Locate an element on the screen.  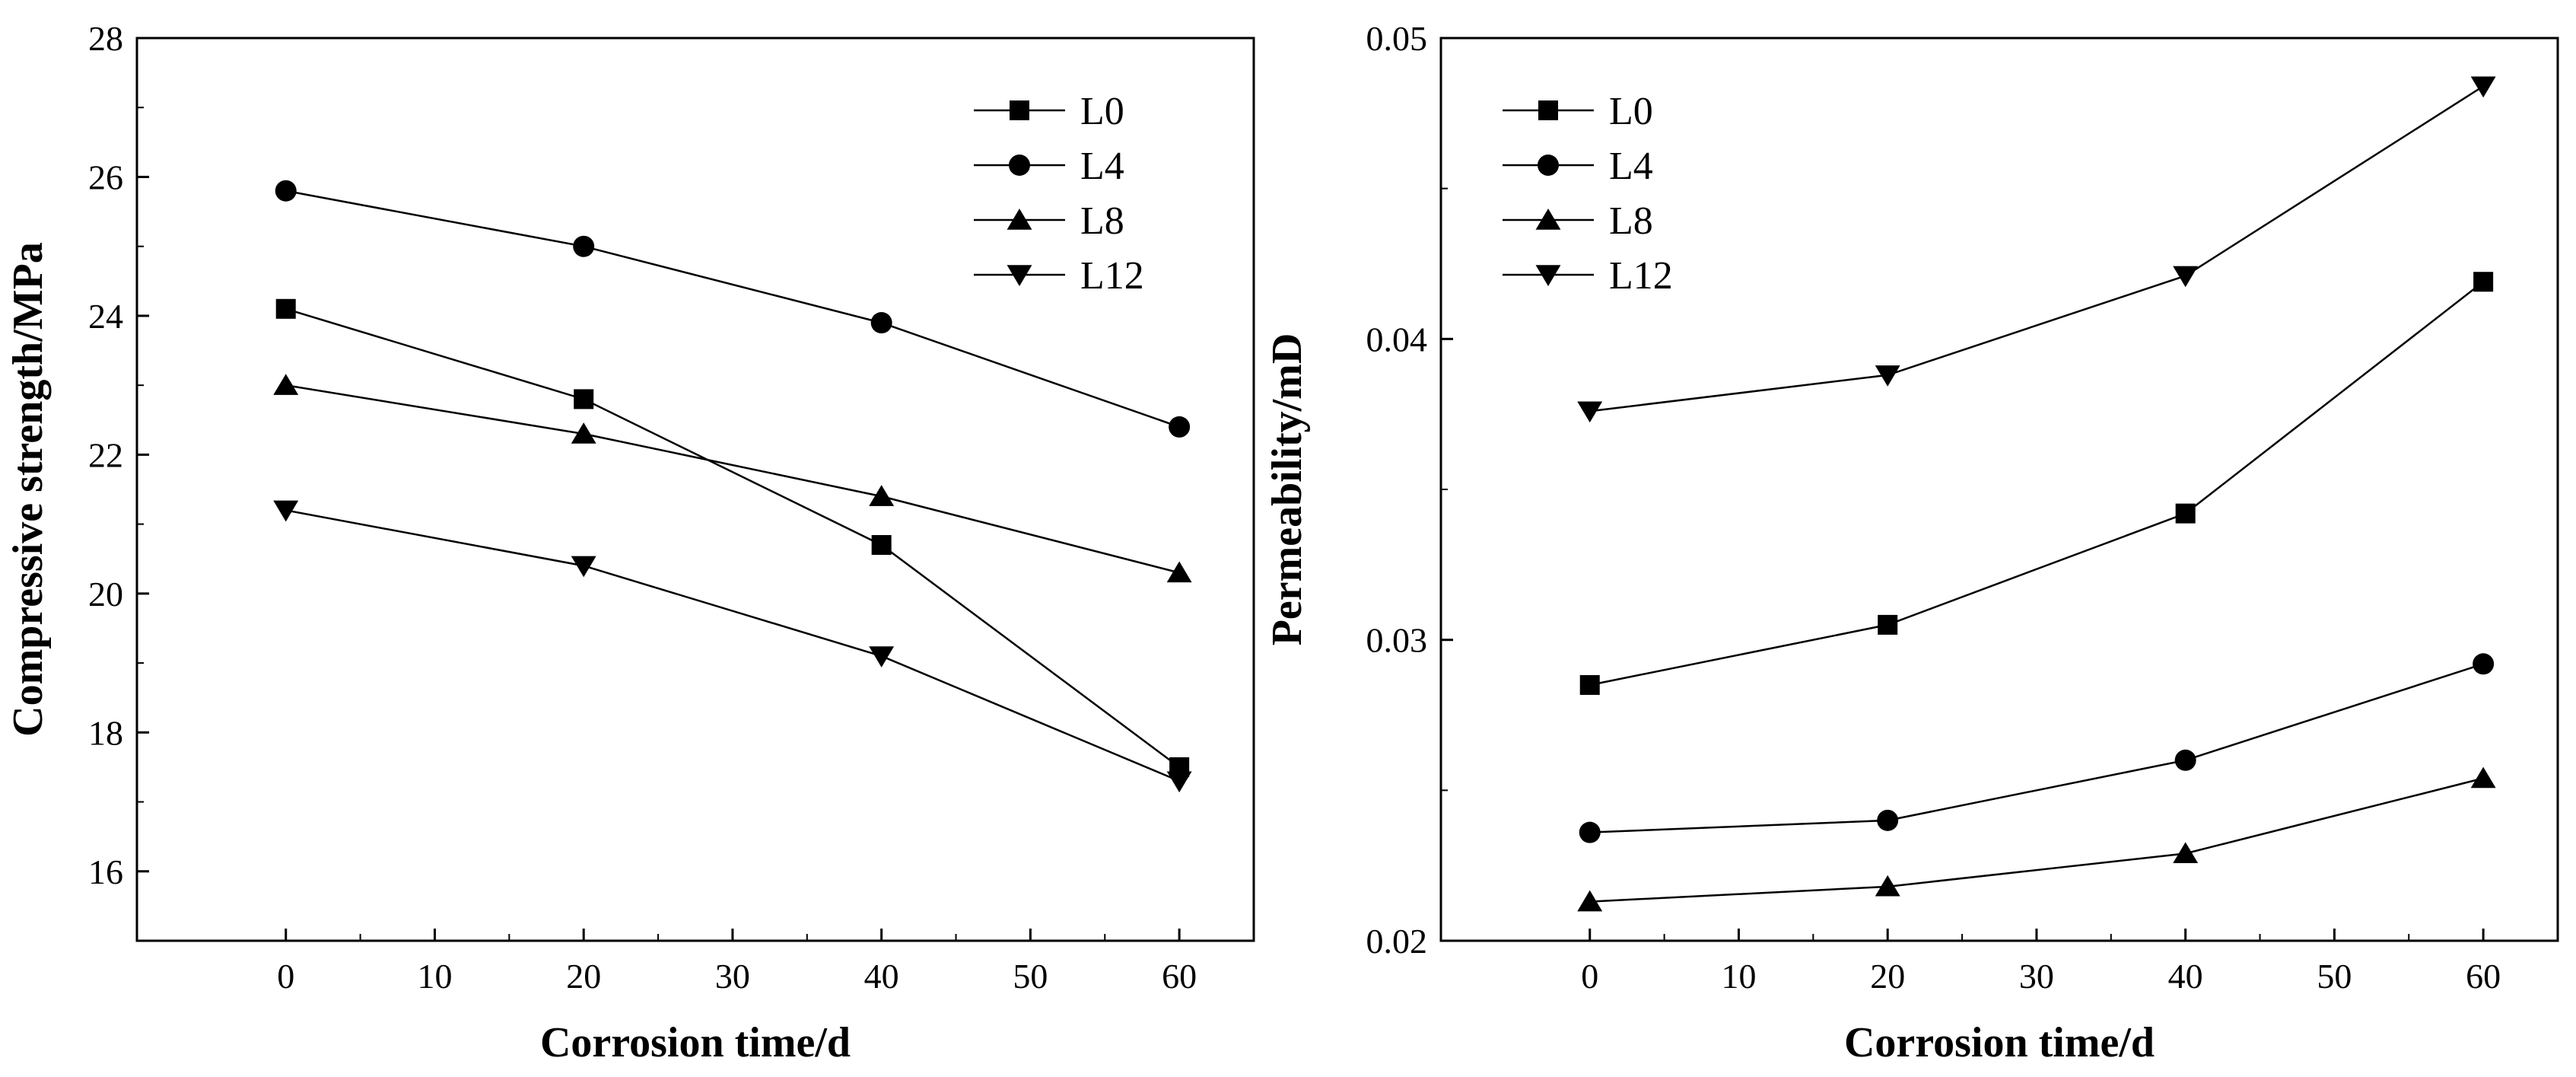
y-tick-label: 28 is located at coordinates (105, 38).